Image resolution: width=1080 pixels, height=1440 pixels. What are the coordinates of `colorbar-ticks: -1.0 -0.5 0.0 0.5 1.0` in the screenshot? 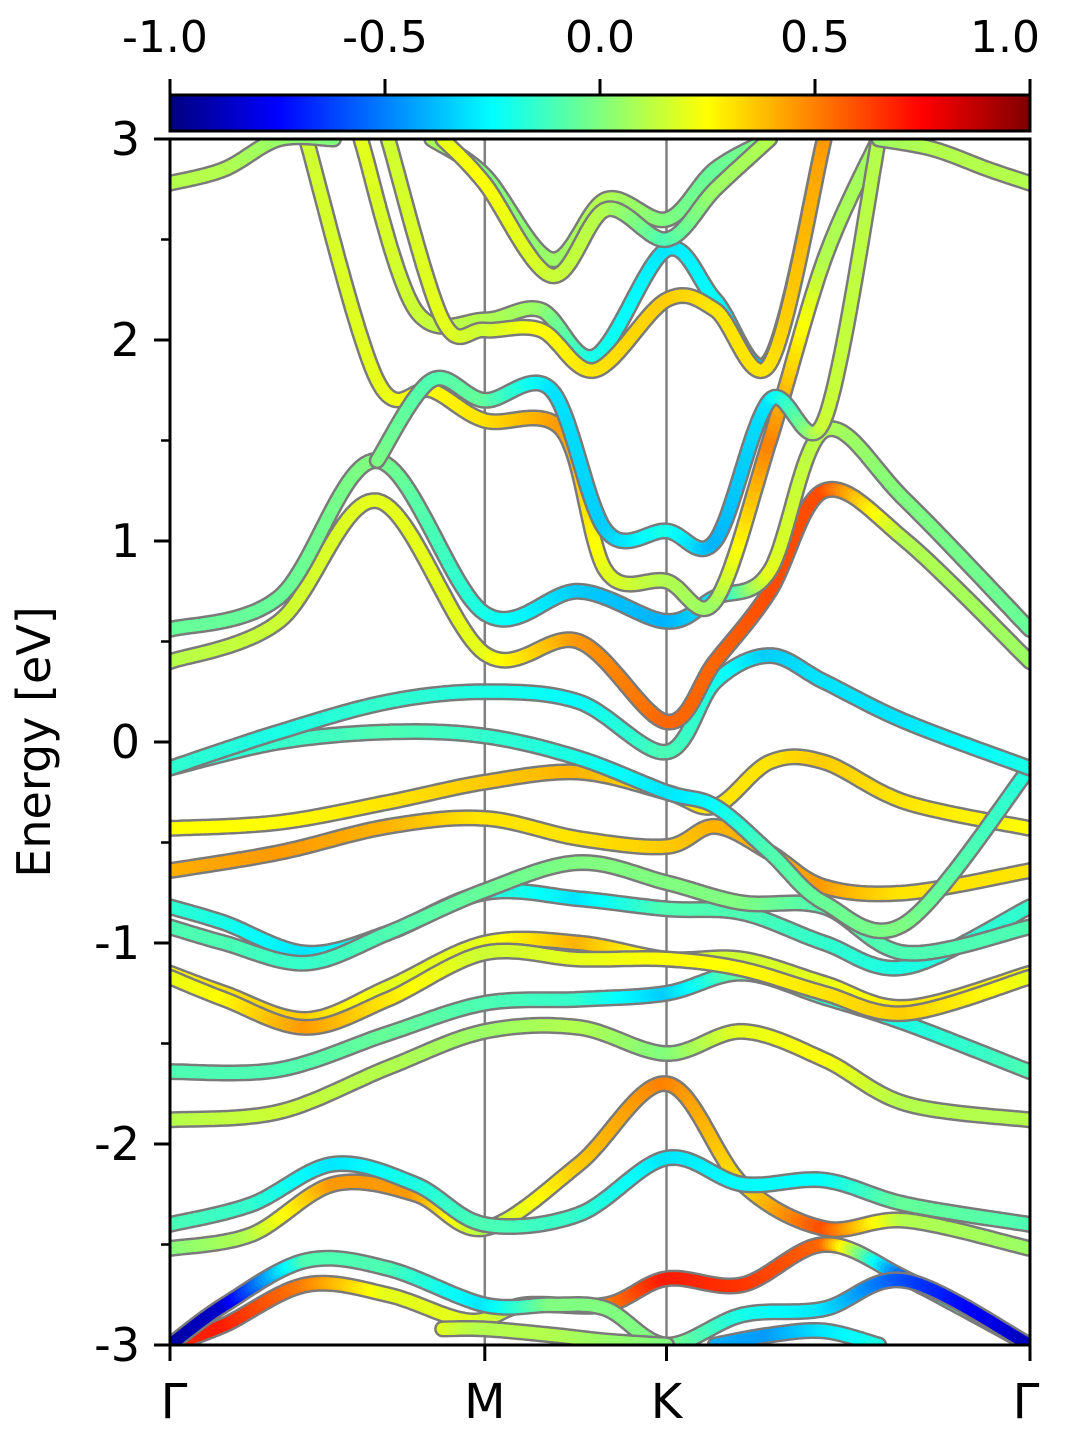 It's located at (581, 53).